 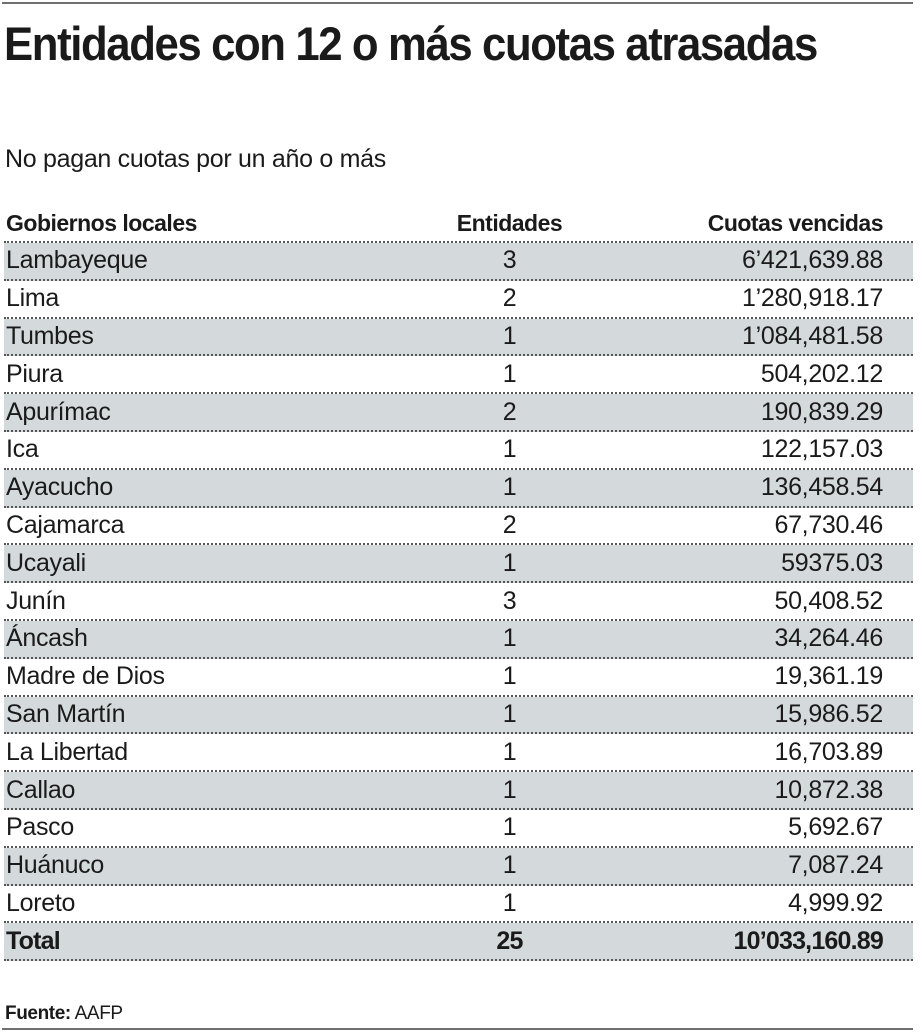 What do you see at coordinates (828, 751) in the screenshot?
I see `cell-cuotas: 16,703.89` at bounding box center [828, 751].